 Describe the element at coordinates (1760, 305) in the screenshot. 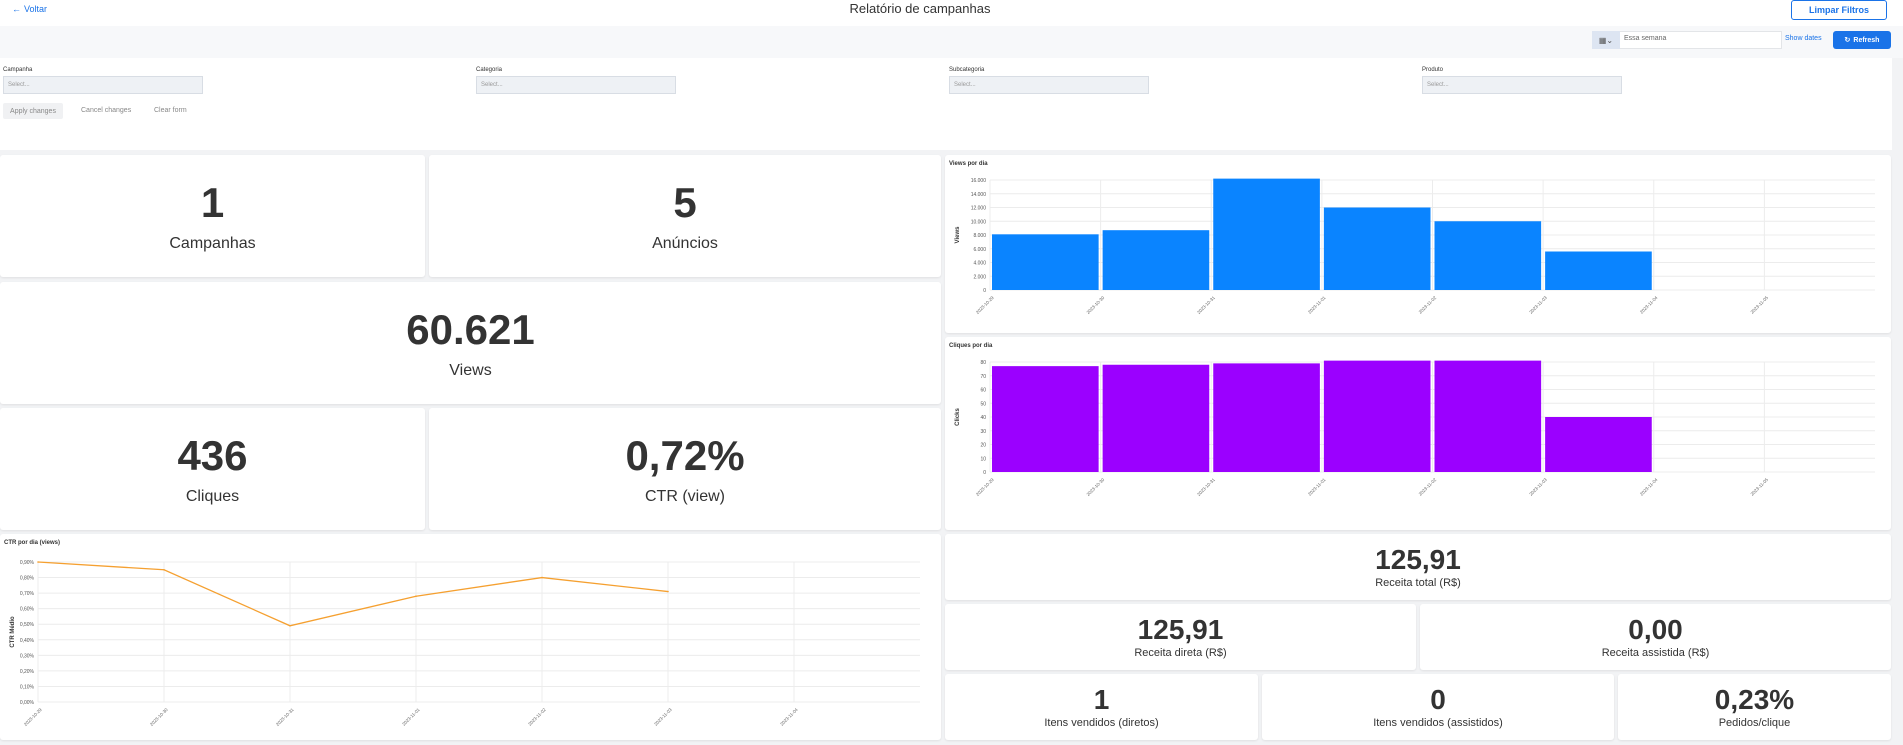

I see `x-tick-label: 2023-11-05` at that location.